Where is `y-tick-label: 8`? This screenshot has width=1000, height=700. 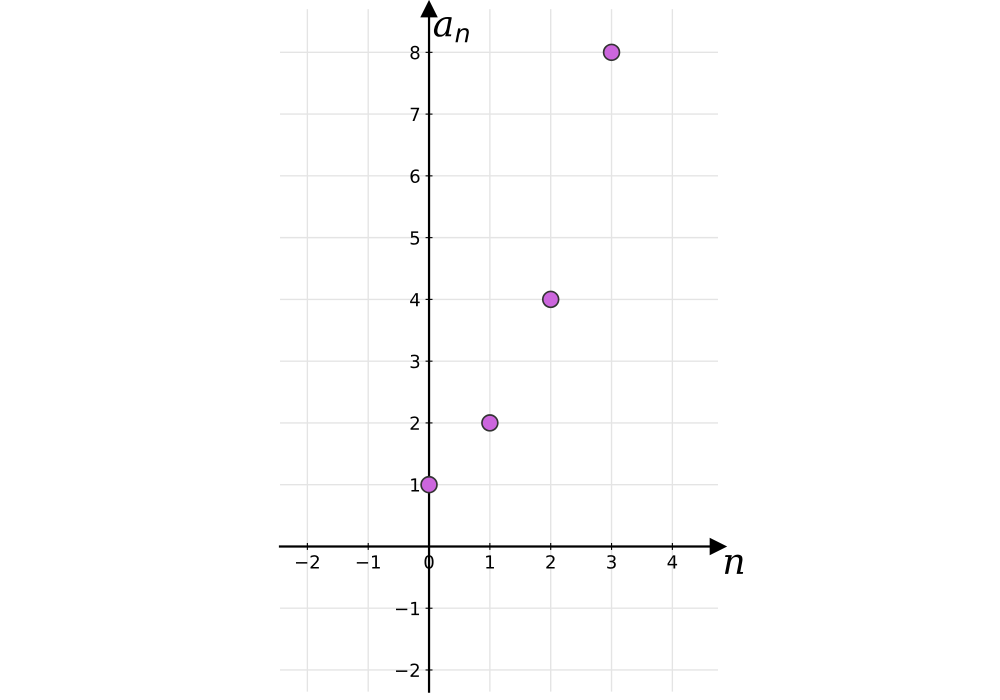 y-tick-label: 8 is located at coordinates (415, 53).